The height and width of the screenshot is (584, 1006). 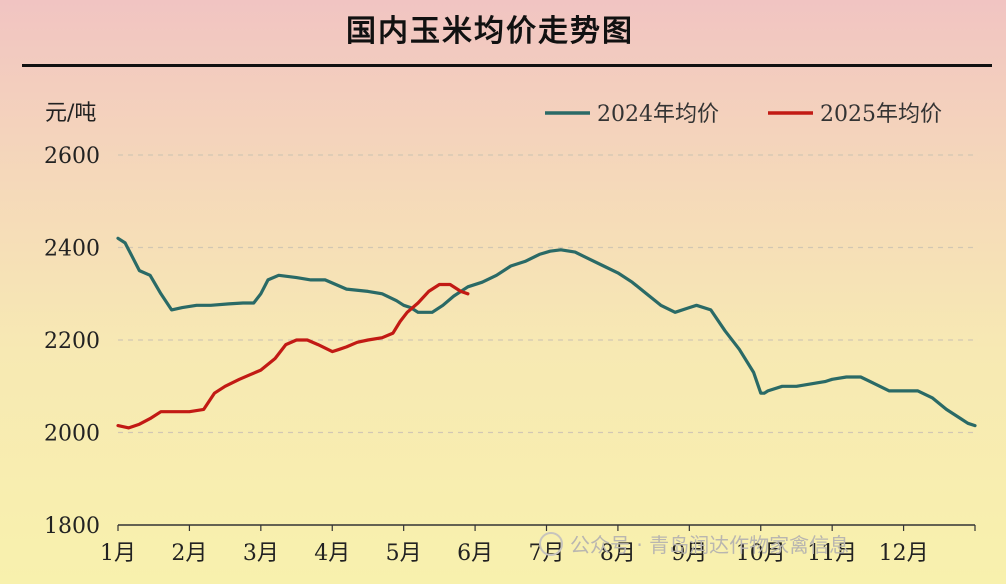 What do you see at coordinates (490, 31) in the screenshot?
I see `chart-title: 国内玉米均价走势图` at bounding box center [490, 31].